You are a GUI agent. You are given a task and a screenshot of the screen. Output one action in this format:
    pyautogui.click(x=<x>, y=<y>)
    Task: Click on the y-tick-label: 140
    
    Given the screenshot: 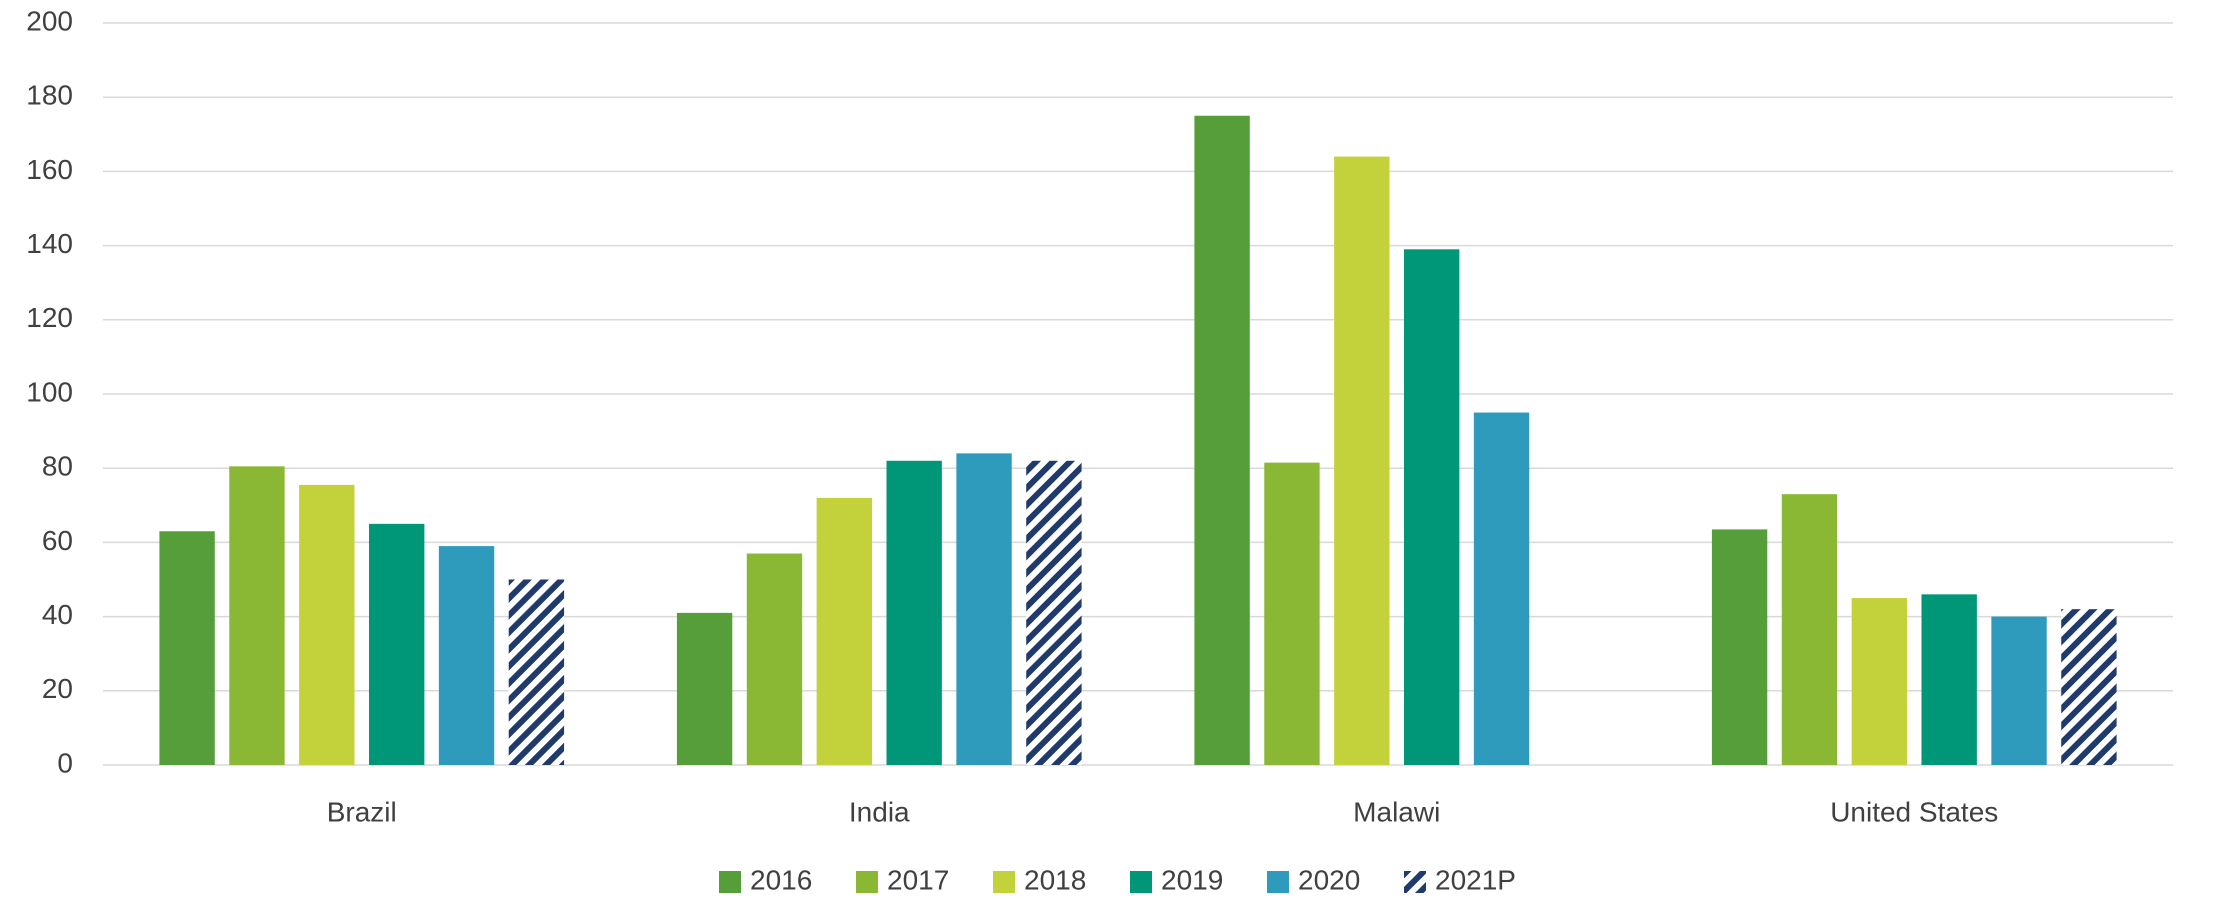 What is the action you would take?
    pyautogui.click(x=49, y=243)
    